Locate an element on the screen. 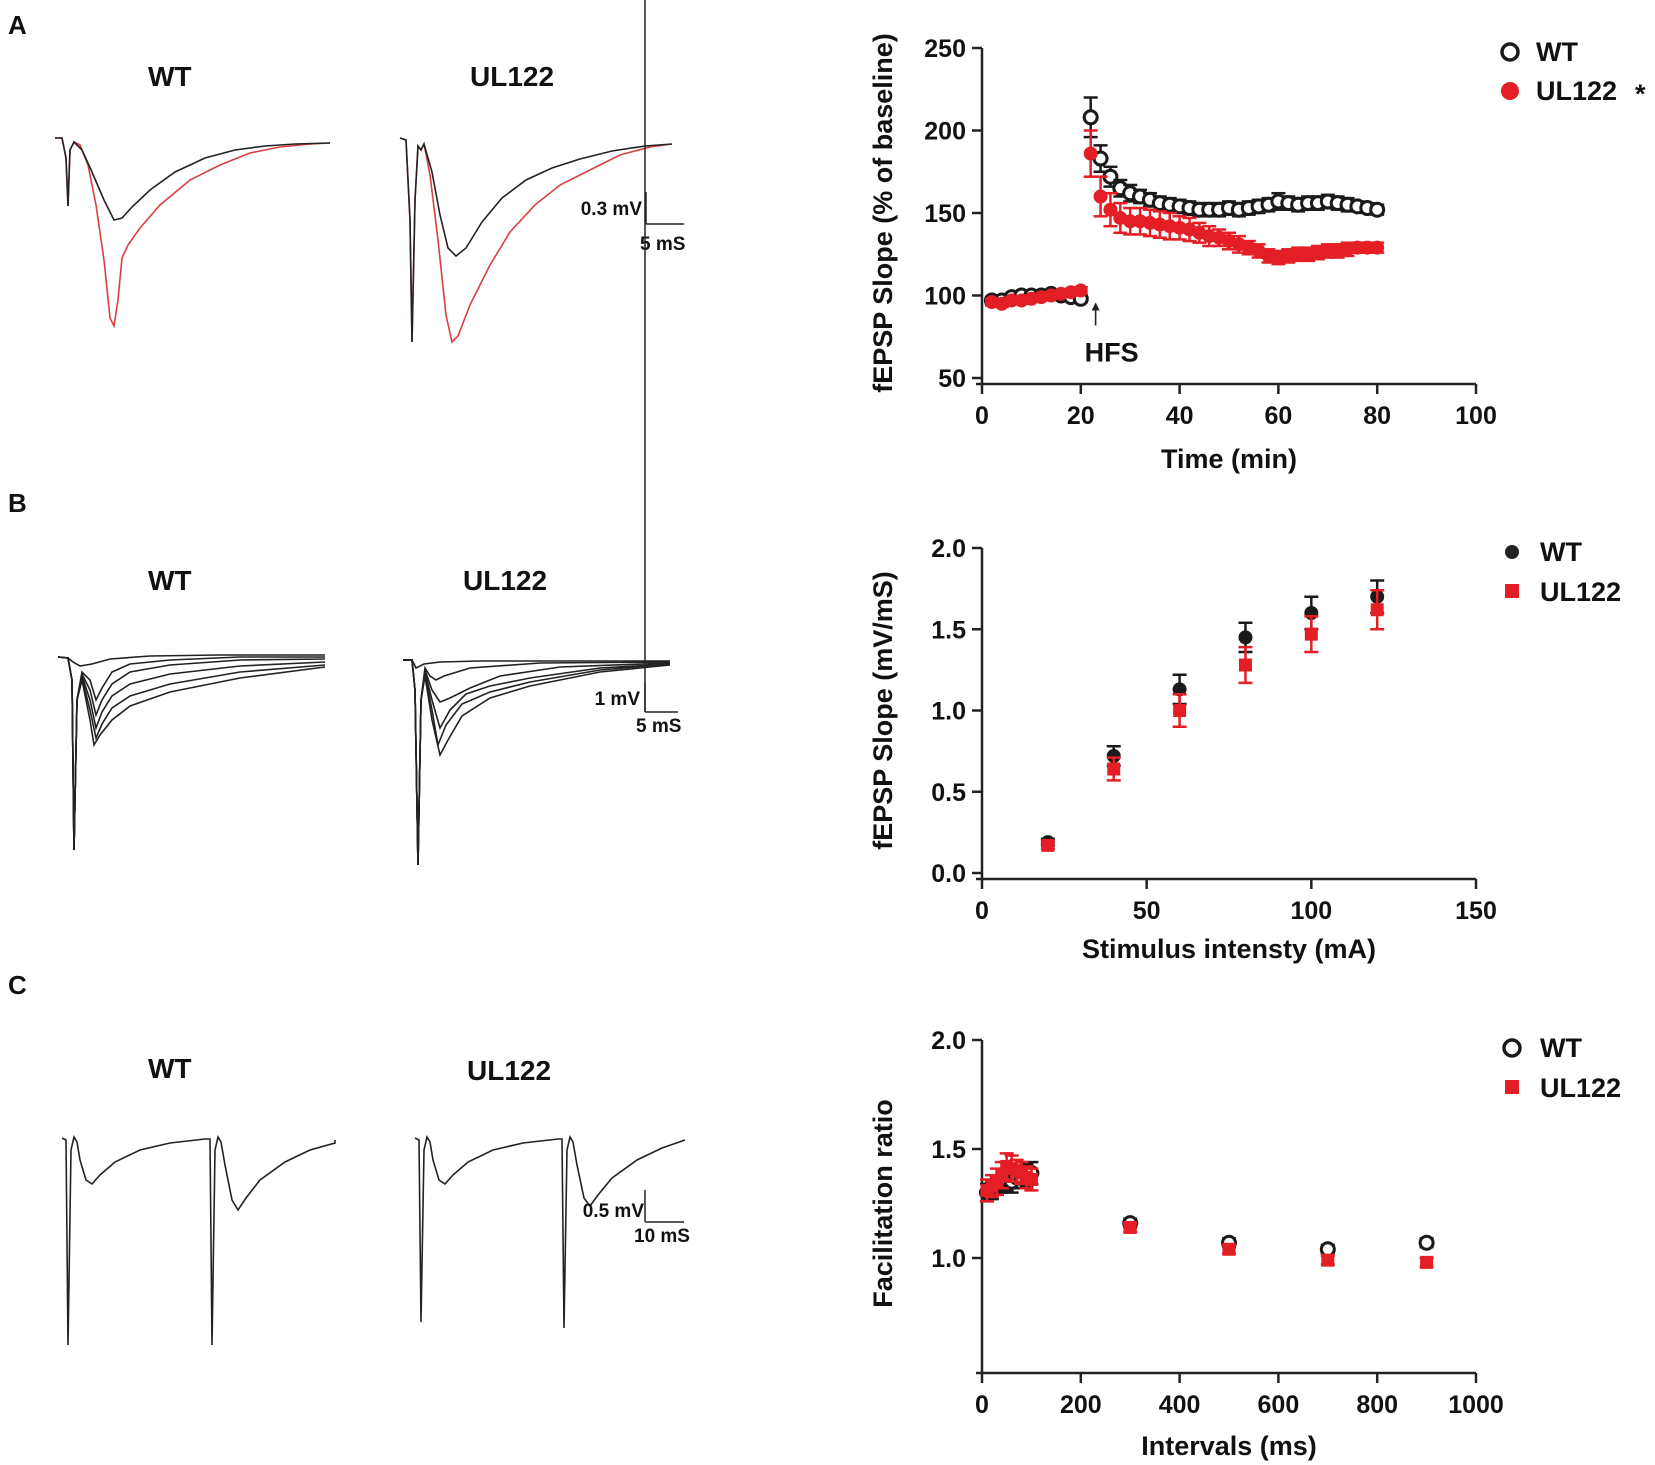 Image resolution: width=1655 pixels, height=1465 pixels. scale-bar-a: 0.3 mV 5 mS is located at coordinates (633, 223).